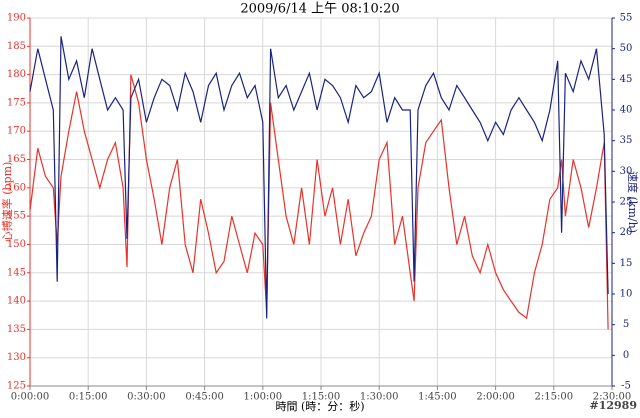 This screenshot has height=418, width=640. I want to click on y2-tick-label: 50, so click(626, 48).